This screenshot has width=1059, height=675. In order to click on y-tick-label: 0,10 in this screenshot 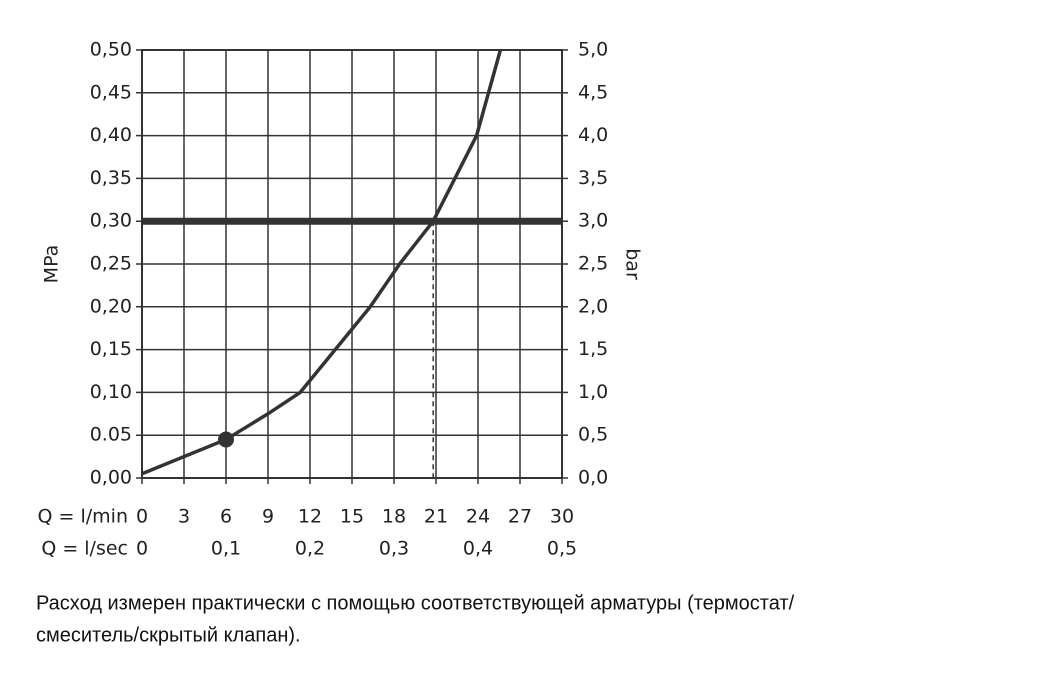, I will do `click(111, 392)`.